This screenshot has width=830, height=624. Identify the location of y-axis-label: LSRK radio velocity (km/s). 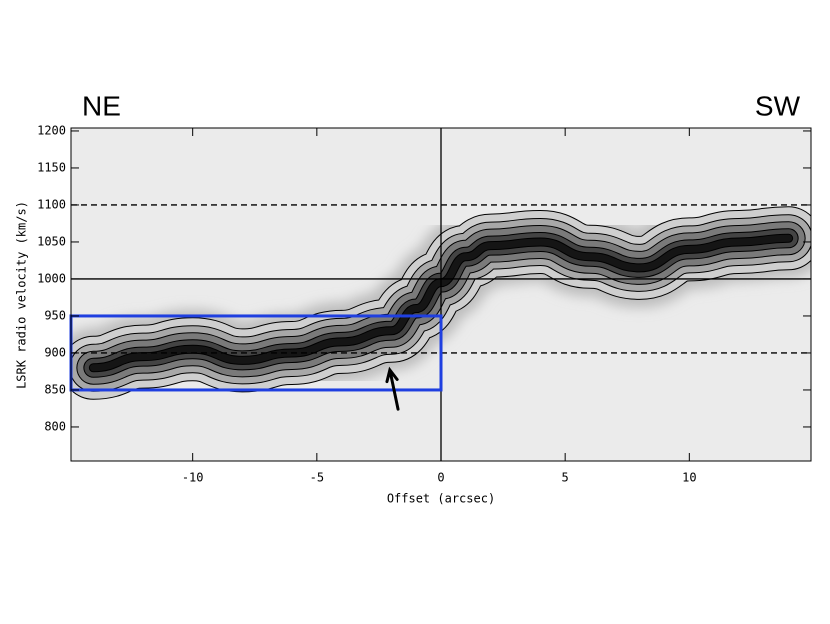
(22, 295).